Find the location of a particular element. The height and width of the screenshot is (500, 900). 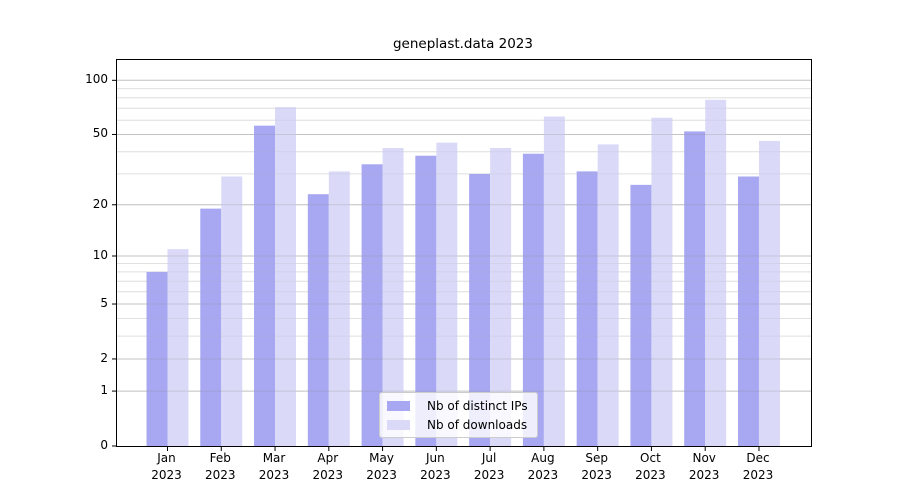

bar-downloads-mar is located at coordinates (286, 276).